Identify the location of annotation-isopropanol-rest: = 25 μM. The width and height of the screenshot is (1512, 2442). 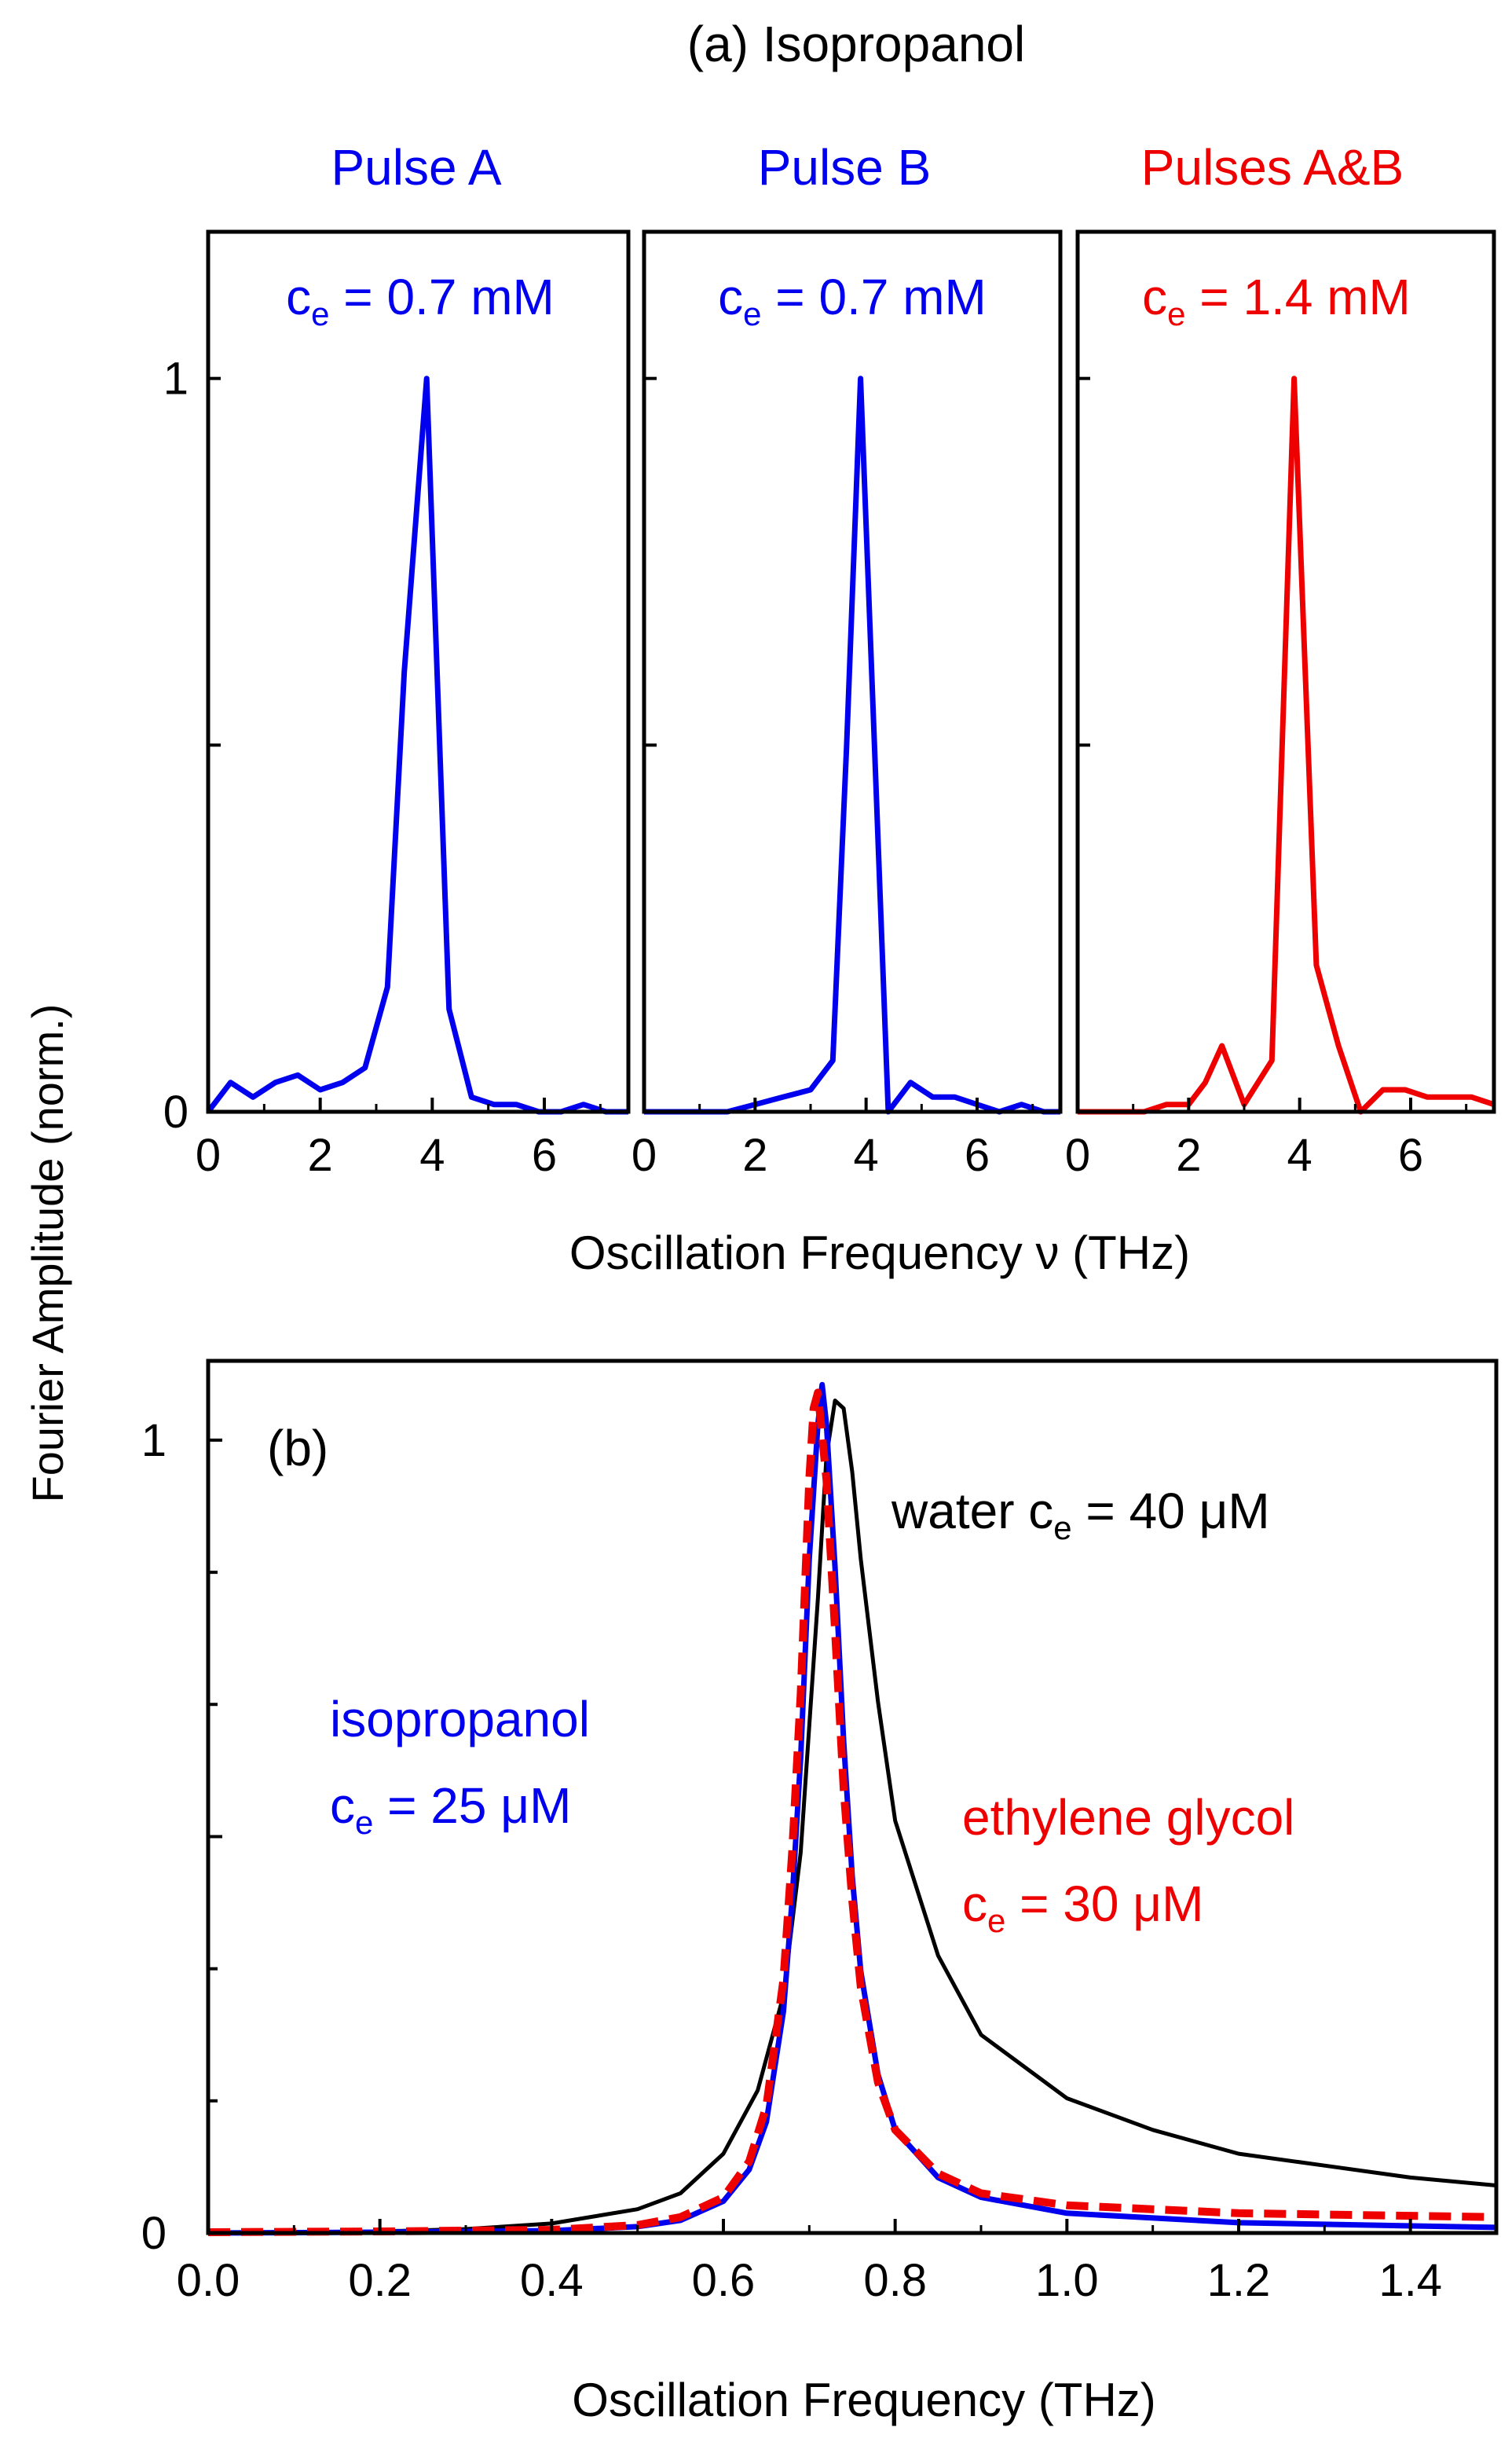
(472, 1805).